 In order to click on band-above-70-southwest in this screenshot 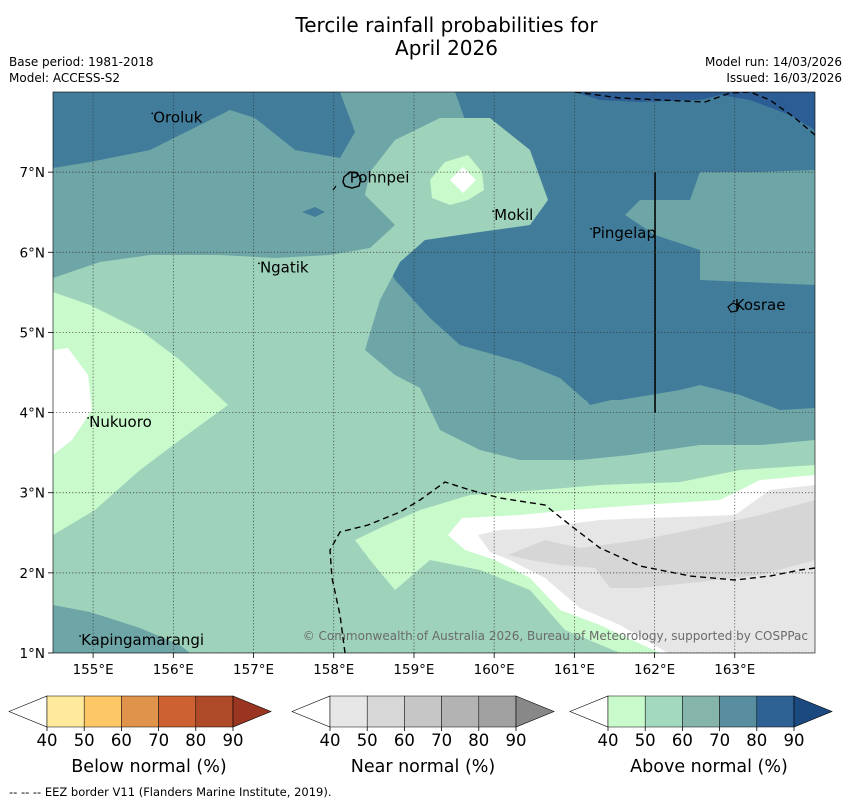, I will do `click(121, 629)`.